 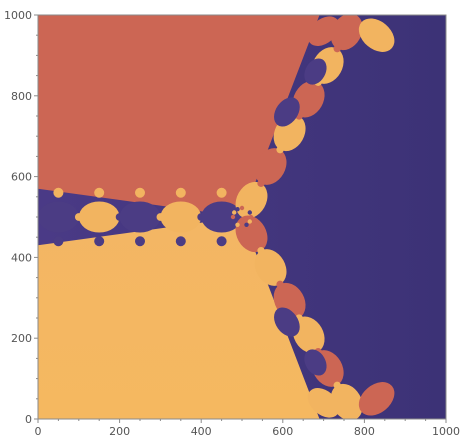 I want to click on y-axis-ticks: 0 200 400 600 800 1000, so click(x=21, y=217).